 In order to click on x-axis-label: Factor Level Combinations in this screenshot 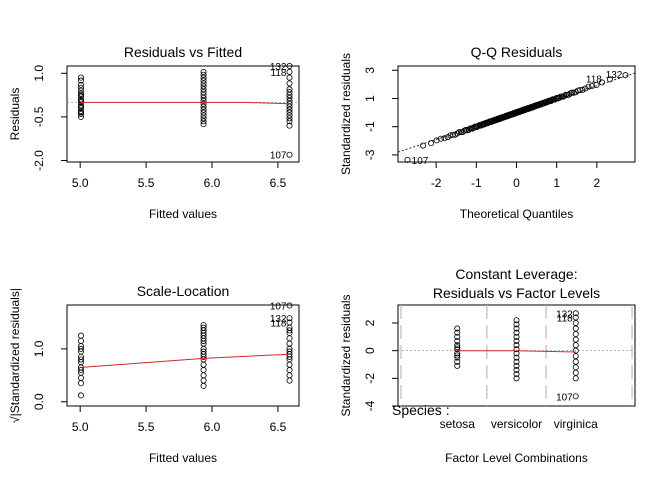, I will do `click(516, 458)`.